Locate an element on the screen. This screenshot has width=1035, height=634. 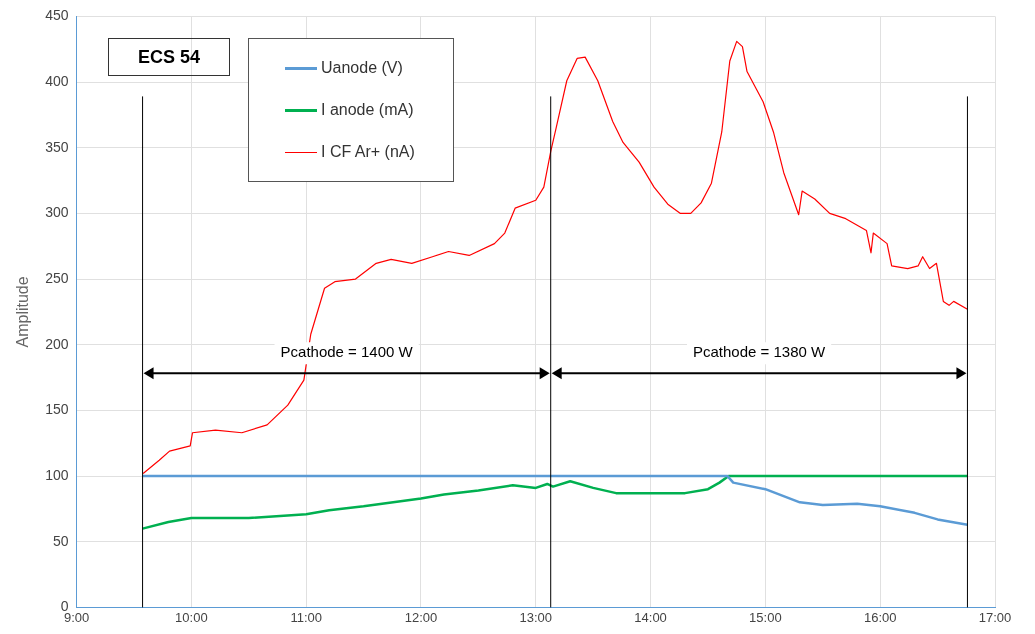
y-tick-label: 100 is located at coordinates (57, 474).